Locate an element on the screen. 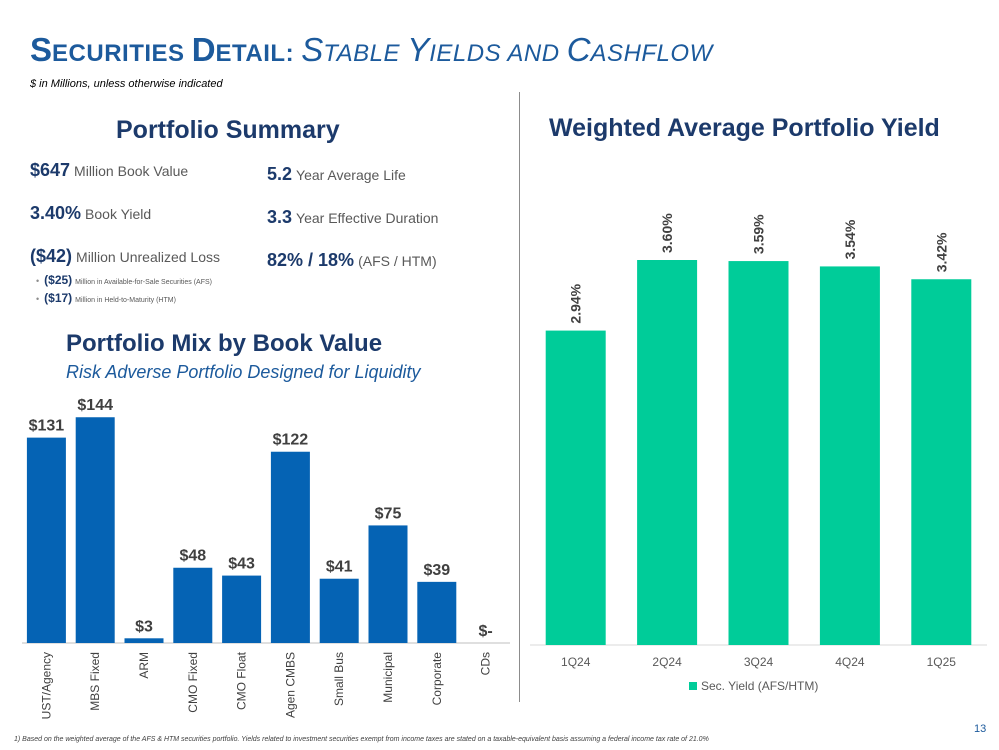 The height and width of the screenshot is (750, 999). yield-data-label: 2.94% is located at coordinates (576, 303).